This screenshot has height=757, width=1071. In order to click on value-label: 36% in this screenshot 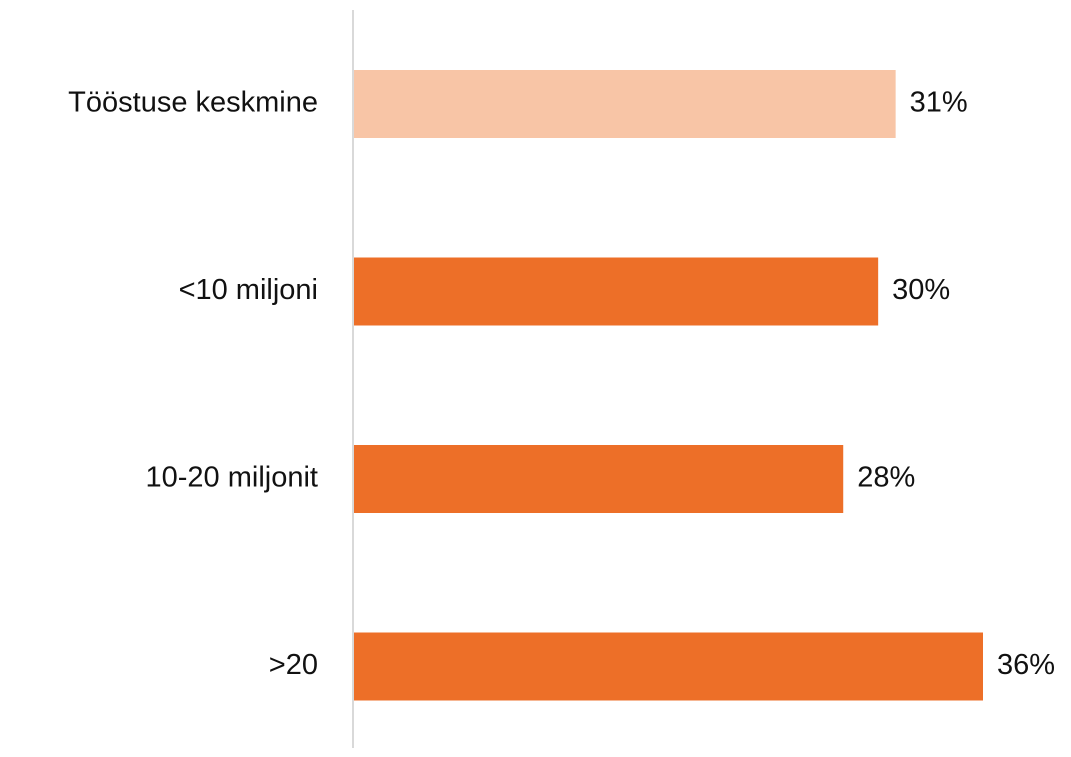, I will do `click(1026, 665)`.